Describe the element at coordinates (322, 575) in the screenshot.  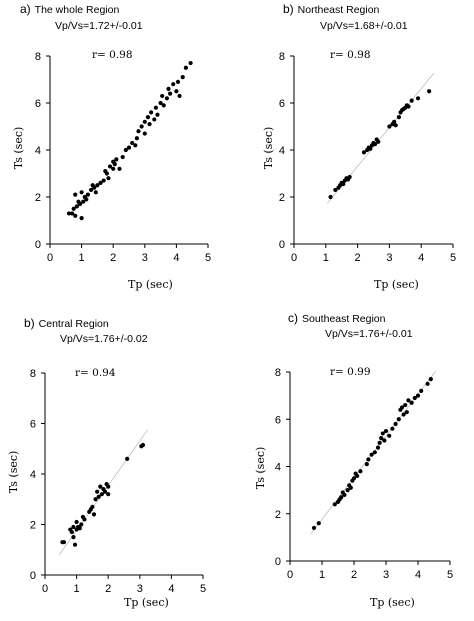
I see `x-tick-label: 1` at that location.